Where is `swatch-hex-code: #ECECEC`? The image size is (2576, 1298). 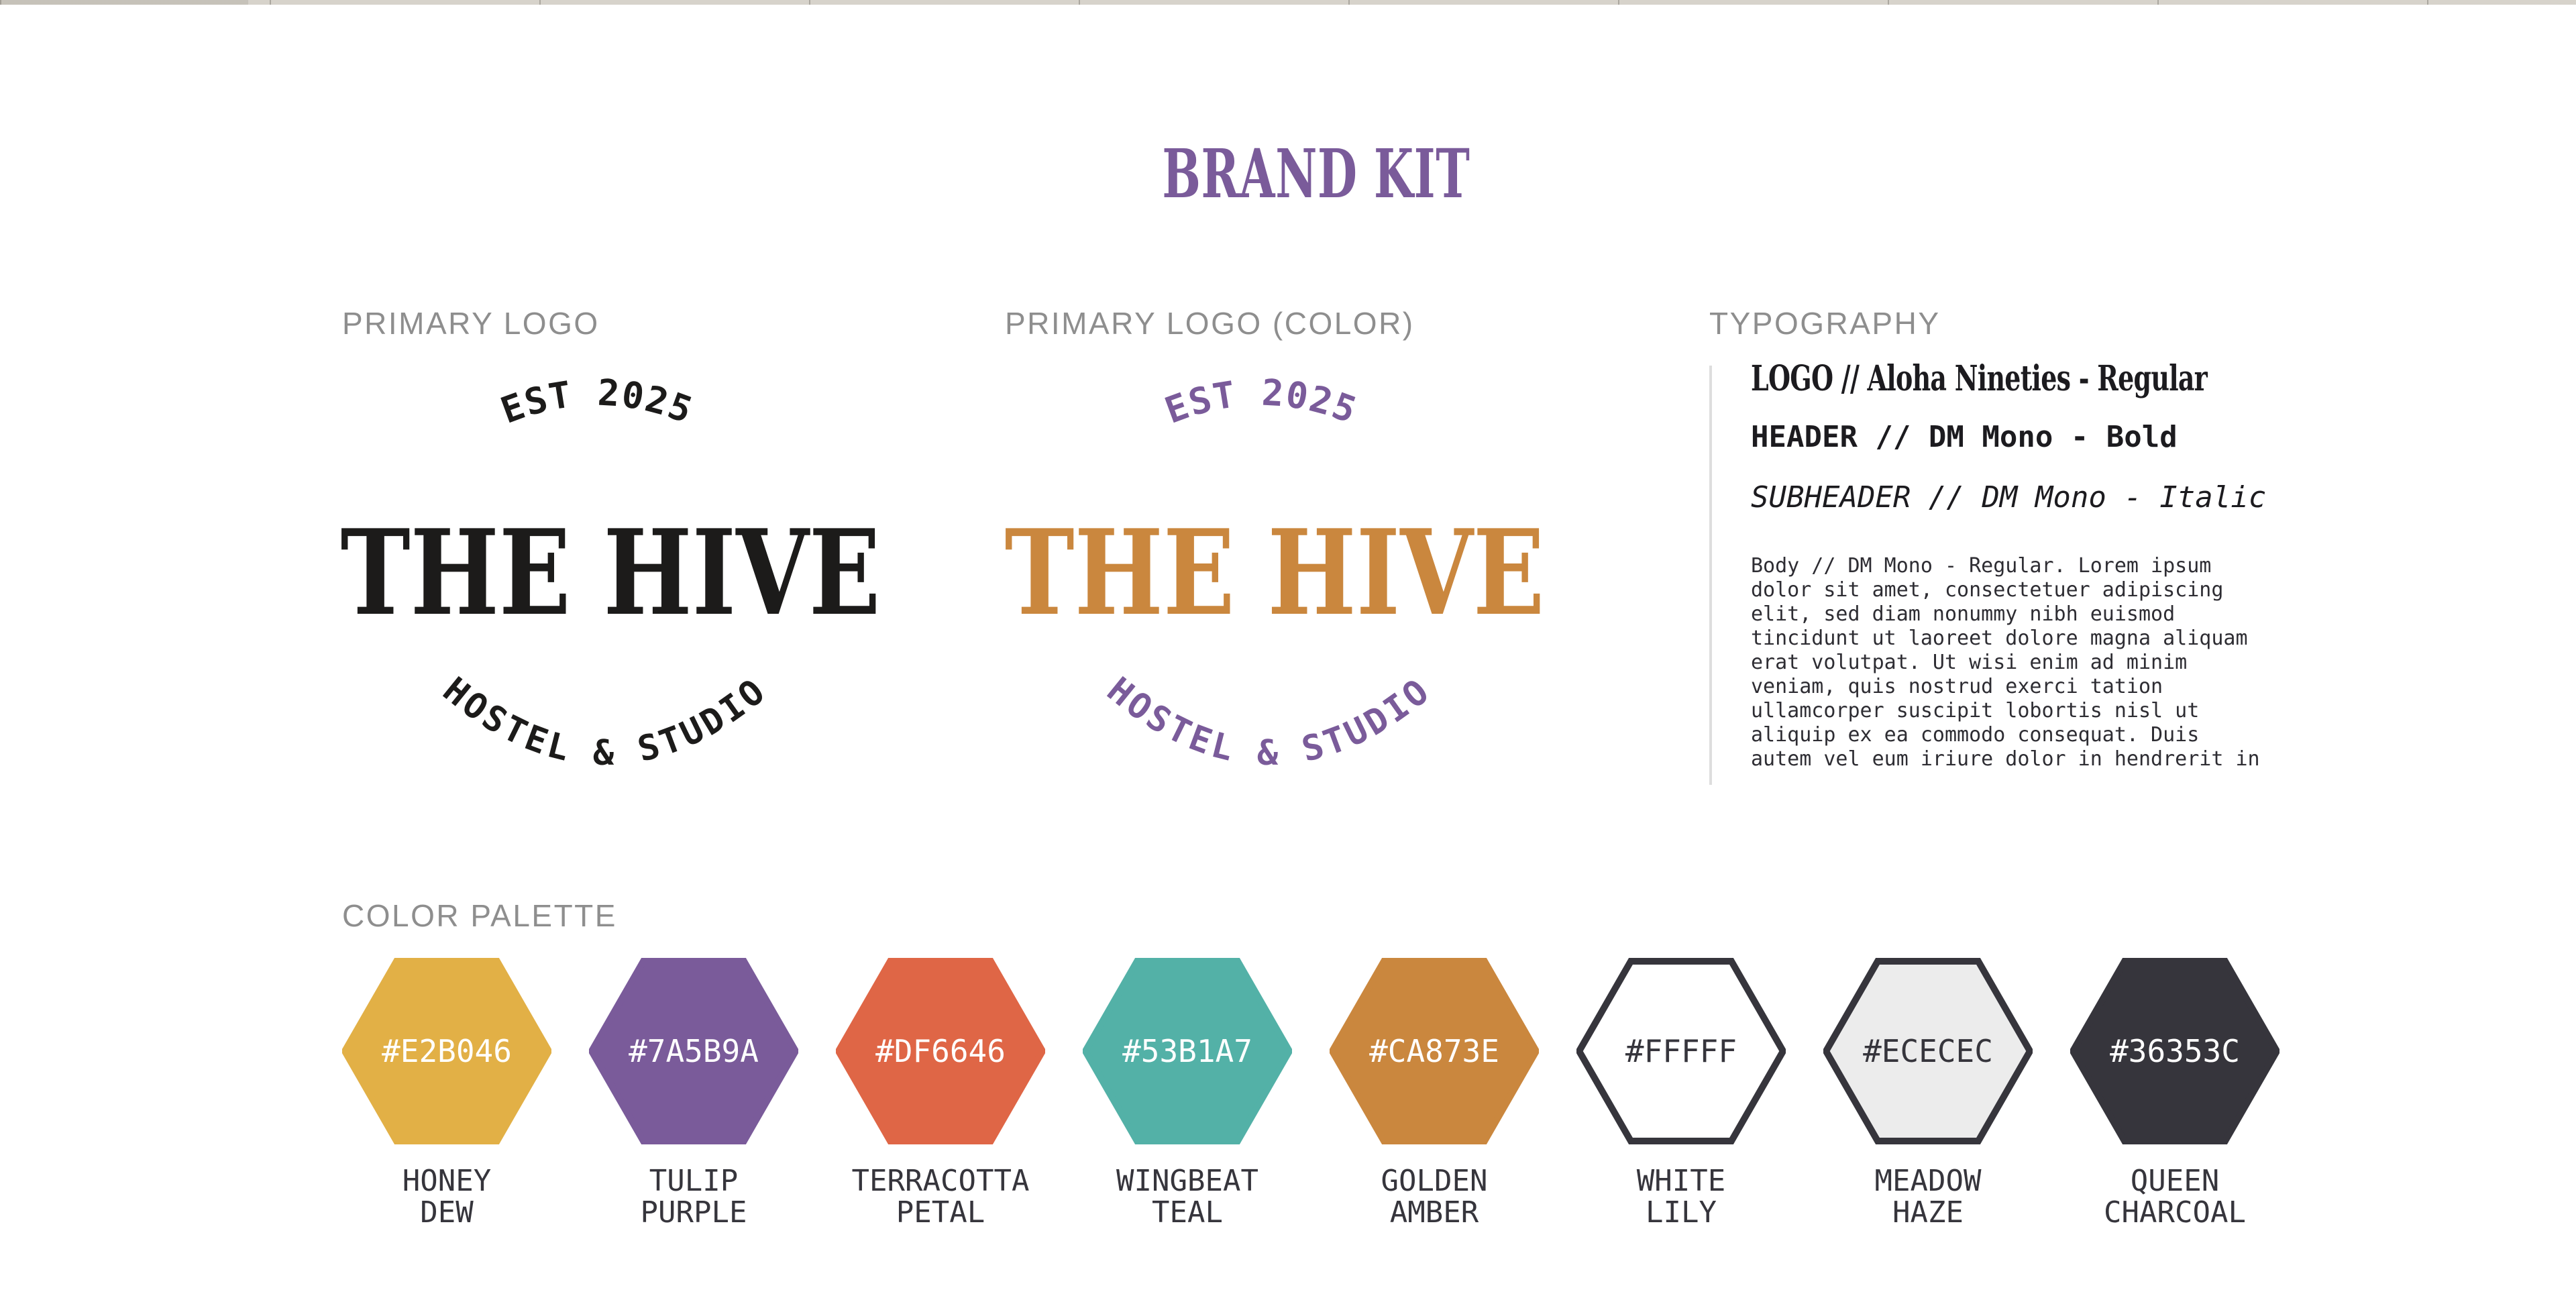
swatch-hex-code: #ECECEC is located at coordinates (1928, 1051).